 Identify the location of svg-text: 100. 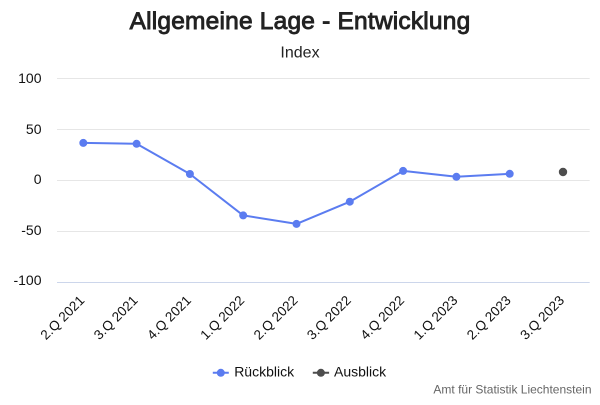
(30, 78).